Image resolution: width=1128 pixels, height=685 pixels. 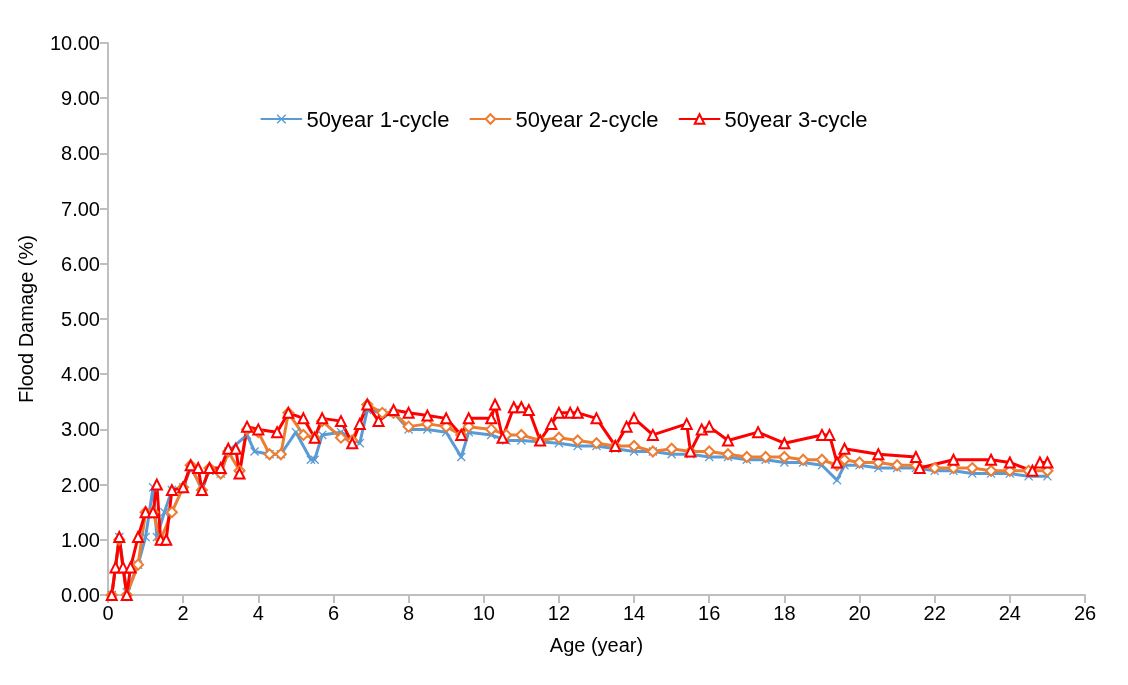 I want to click on y-tick-label: 10.00, so click(x=74, y=43).